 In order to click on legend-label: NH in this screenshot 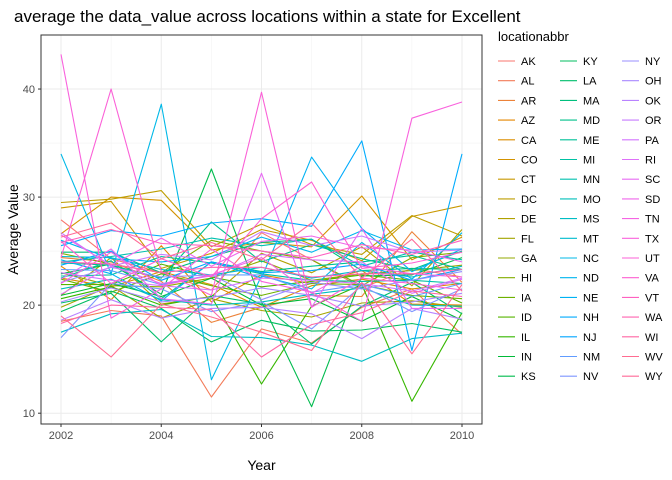, I will do `click(591, 318)`.